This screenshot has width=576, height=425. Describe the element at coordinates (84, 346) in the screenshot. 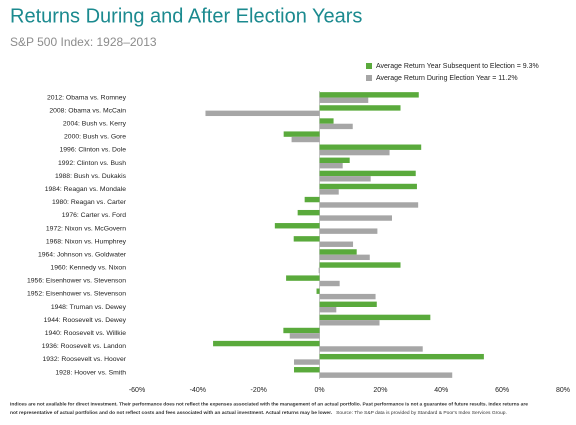

I see `category-label: 1936: Roosevelt vs. Landon` at that location.